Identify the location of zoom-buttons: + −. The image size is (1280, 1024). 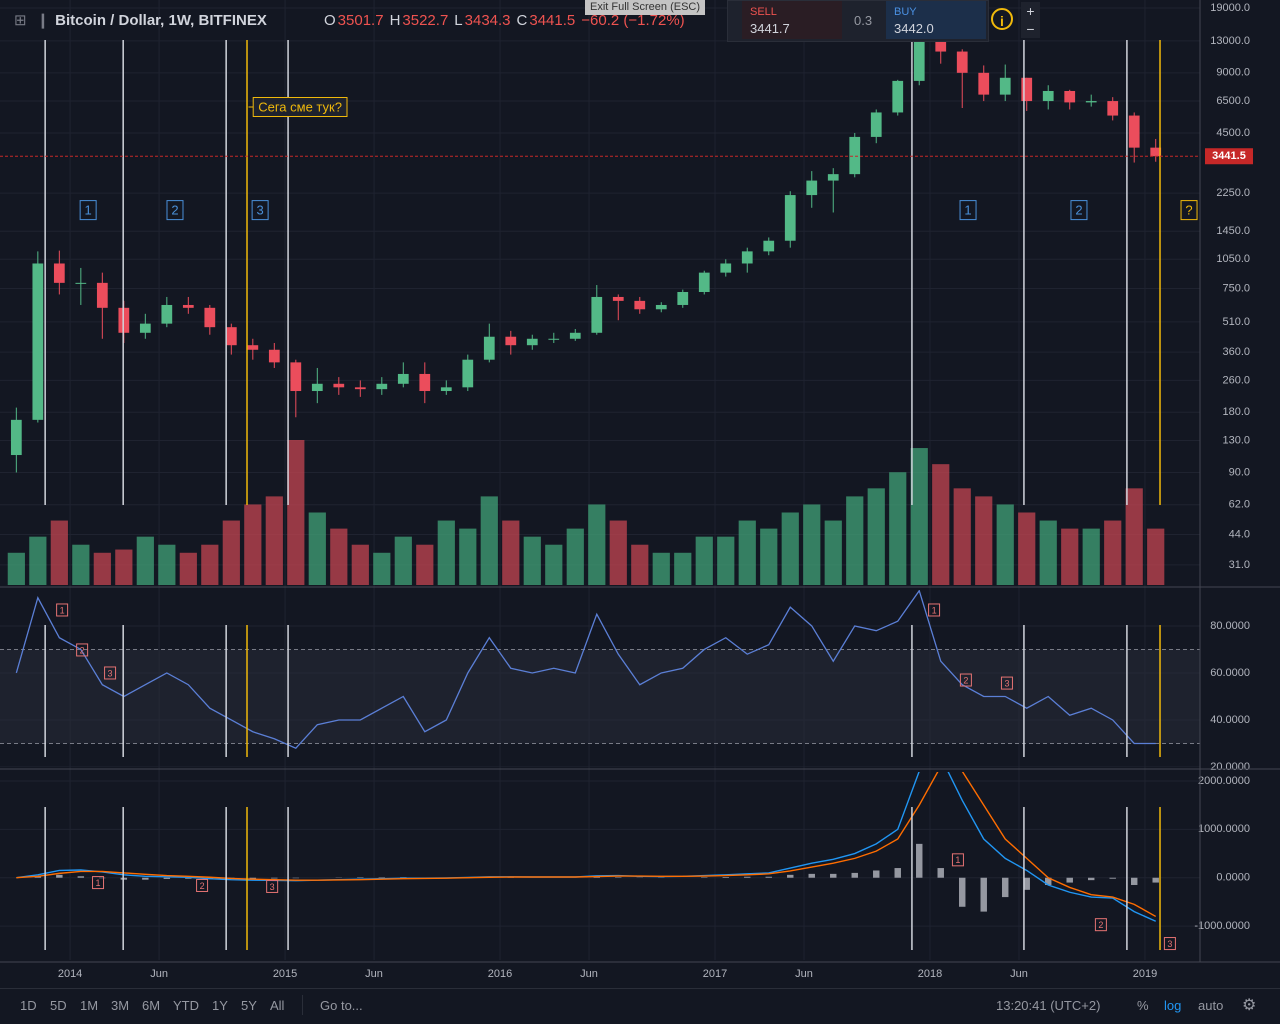
(1030, 20).